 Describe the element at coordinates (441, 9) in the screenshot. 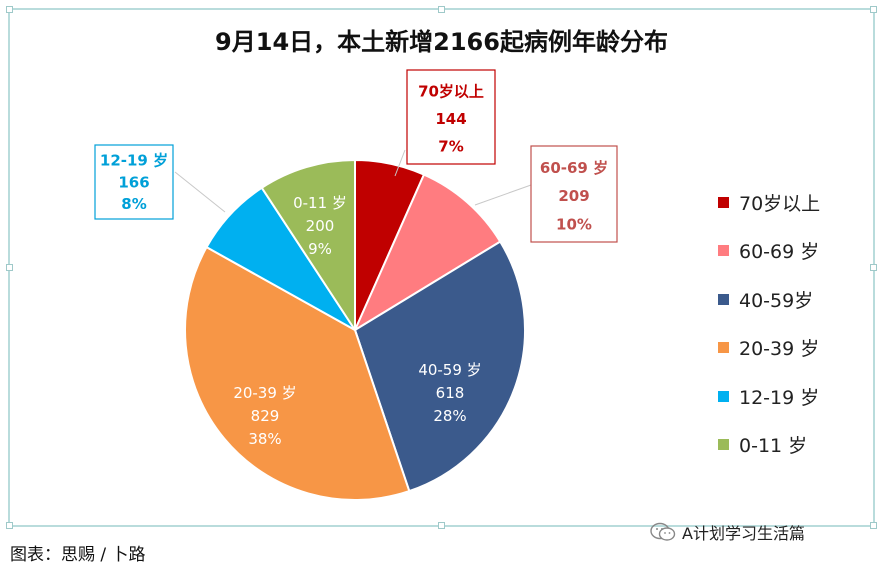

I see `resize-handle-top` at that location.